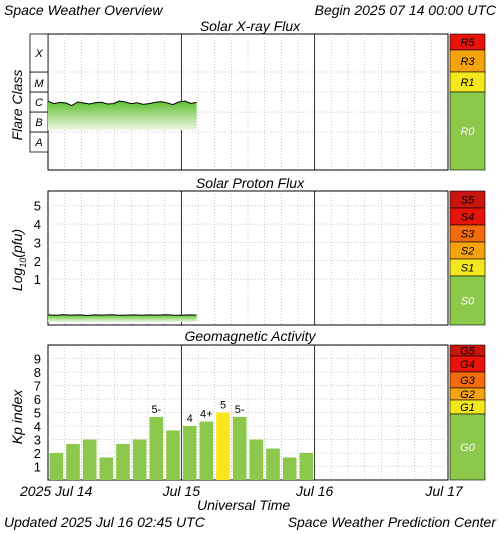 This screenshot has width=500, height=533. I want to click on xray-scale-label-R1: R1, so click(467, 83).